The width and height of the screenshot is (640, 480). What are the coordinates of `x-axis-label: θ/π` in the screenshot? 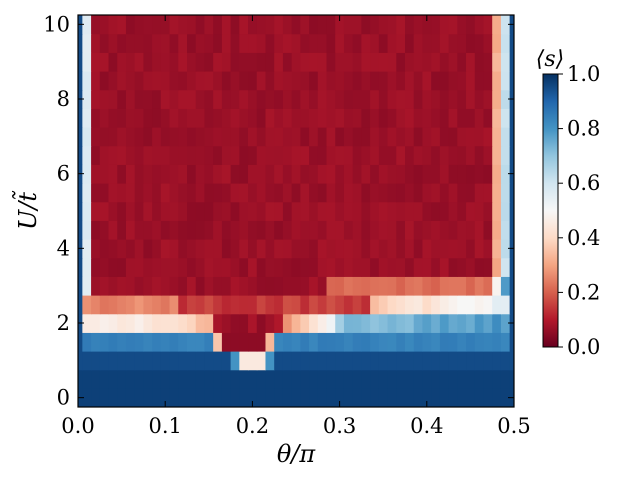 It's located at (297, 454).